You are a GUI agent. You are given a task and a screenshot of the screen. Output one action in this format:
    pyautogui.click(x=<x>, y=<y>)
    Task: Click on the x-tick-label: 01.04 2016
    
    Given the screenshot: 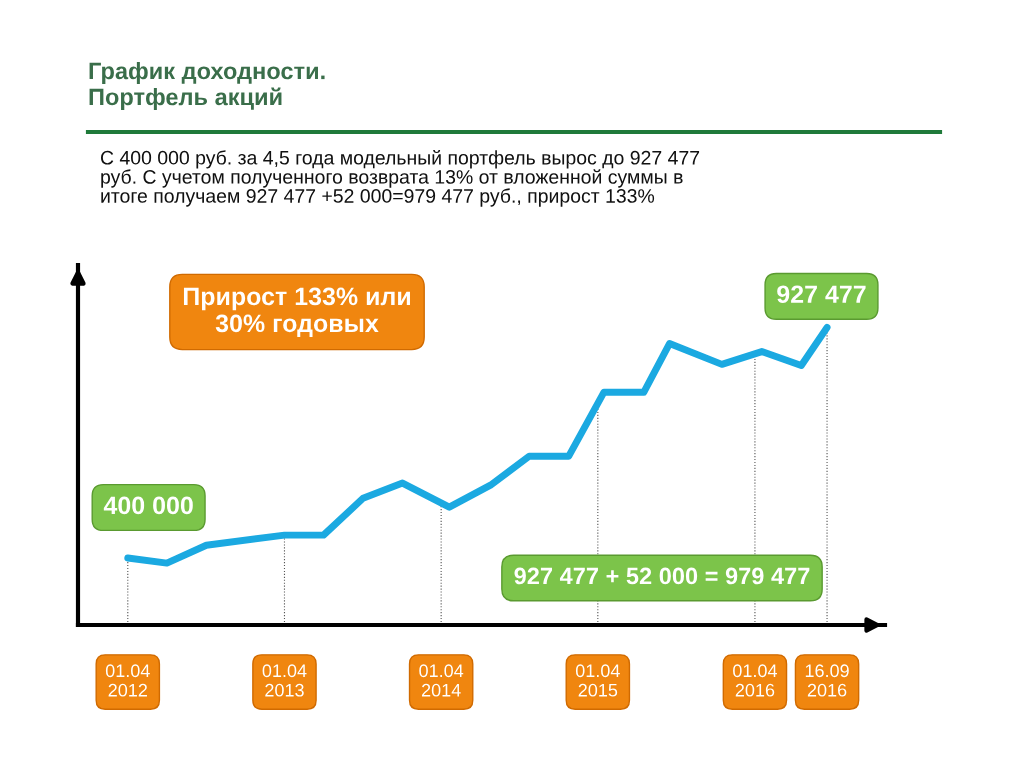 What is the action you would take?
    pyautogui.click(x=755, y=680)
    